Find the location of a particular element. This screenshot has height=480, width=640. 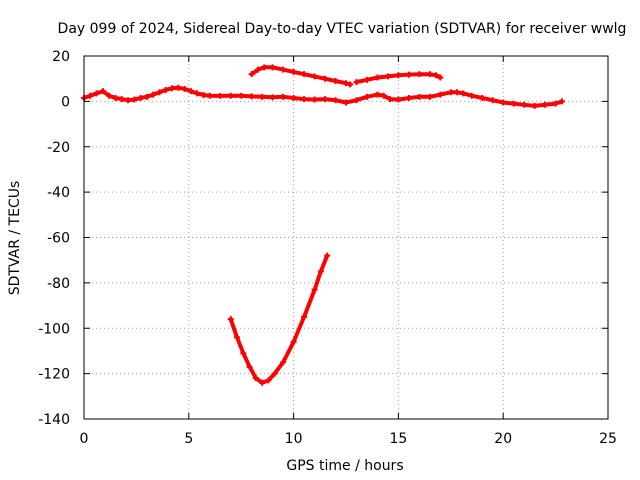

y-tick-label: -40 is located at coordinates (58, 193).